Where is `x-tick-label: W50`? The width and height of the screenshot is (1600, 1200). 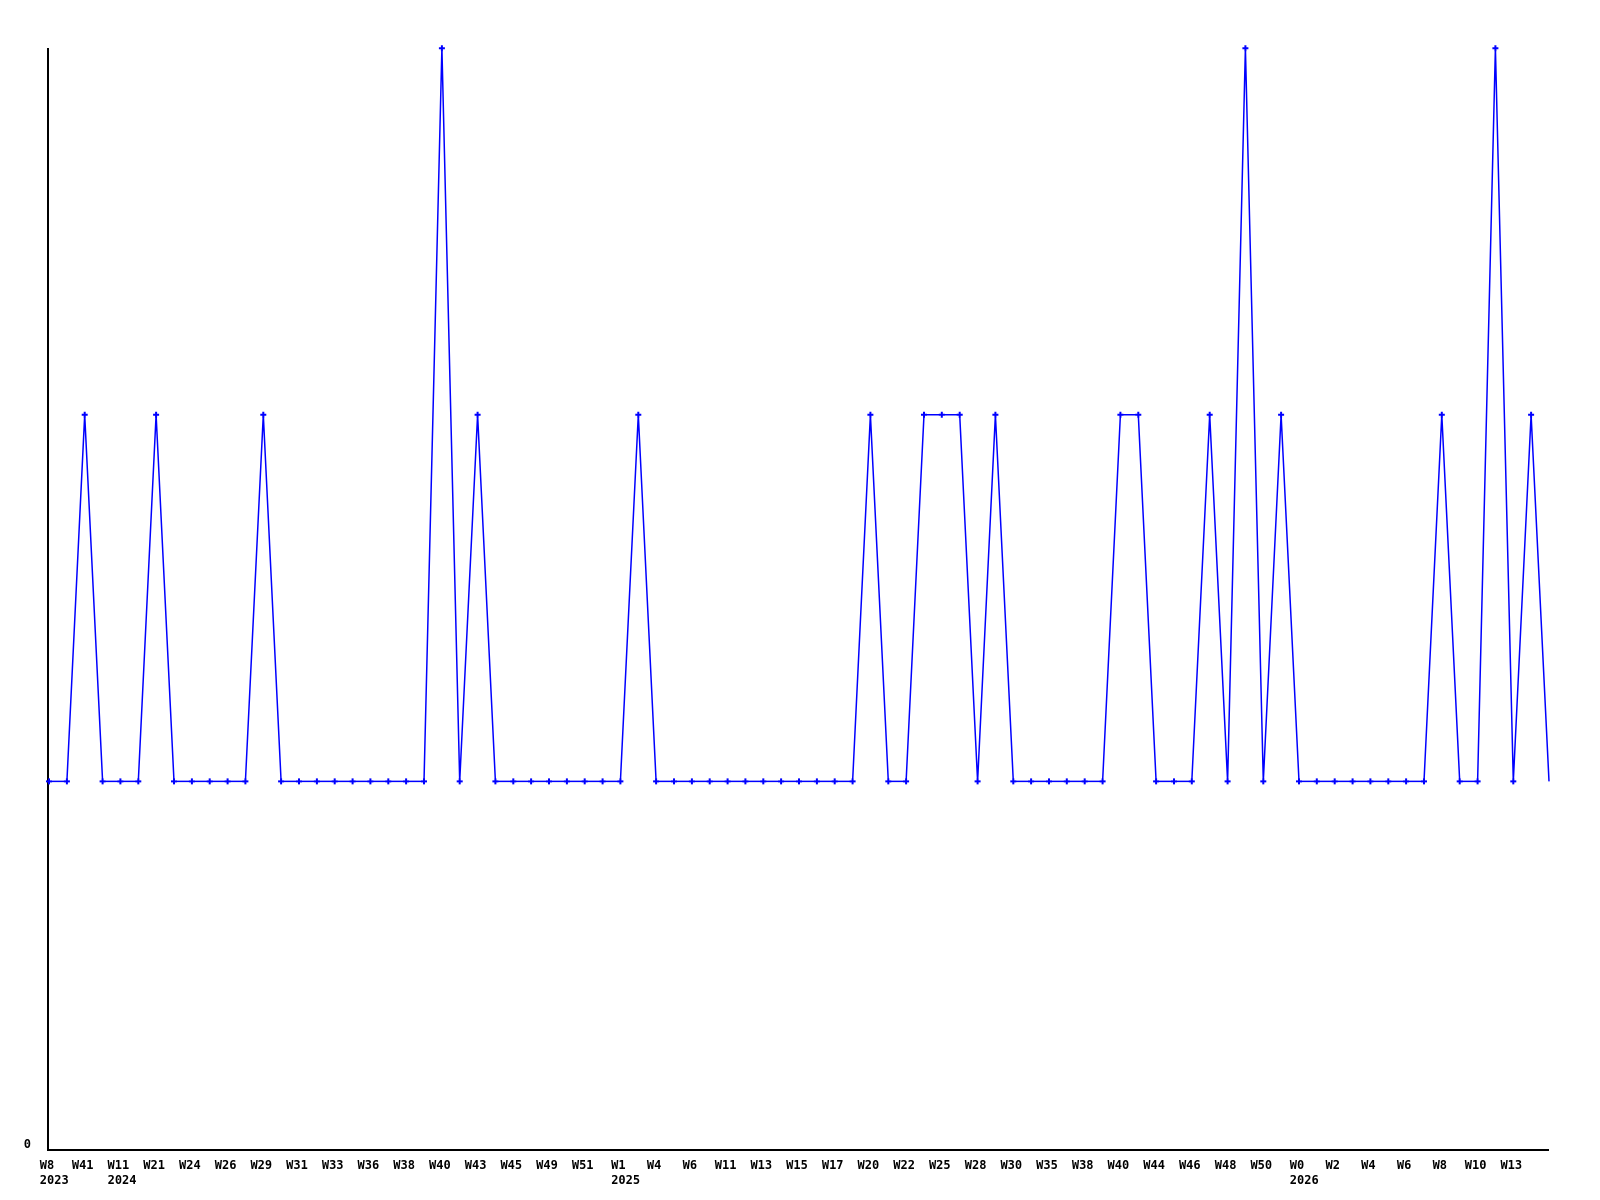 x-tick-label: W50 is located at coordinates (1261, 1165).